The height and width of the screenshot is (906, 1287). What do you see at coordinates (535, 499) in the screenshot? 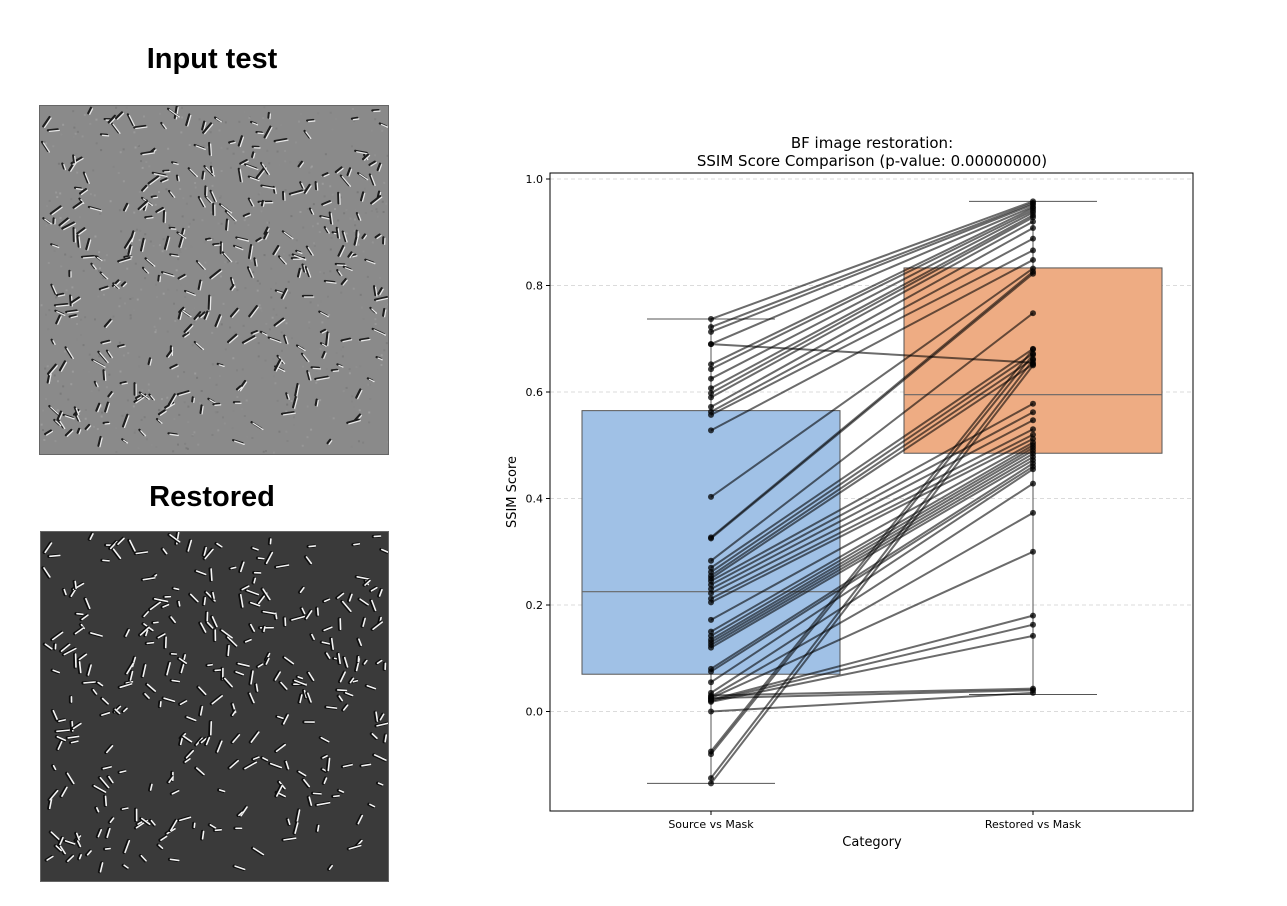
I see `y-tick-label: 0.4` at bounding box center [535, 499].